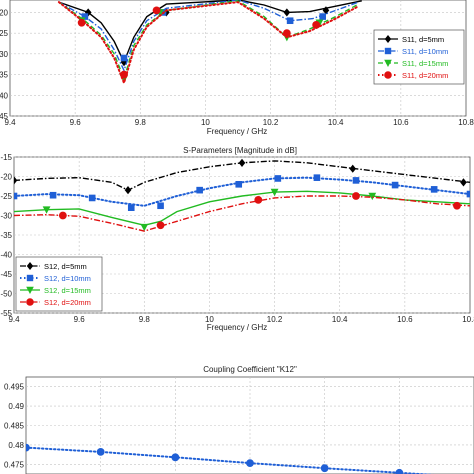 This screenshot has width=474, height=474. Describe the element at coordinates (468, 319) in the screenshot. I see `x-tick-label: 10.8` at that location.